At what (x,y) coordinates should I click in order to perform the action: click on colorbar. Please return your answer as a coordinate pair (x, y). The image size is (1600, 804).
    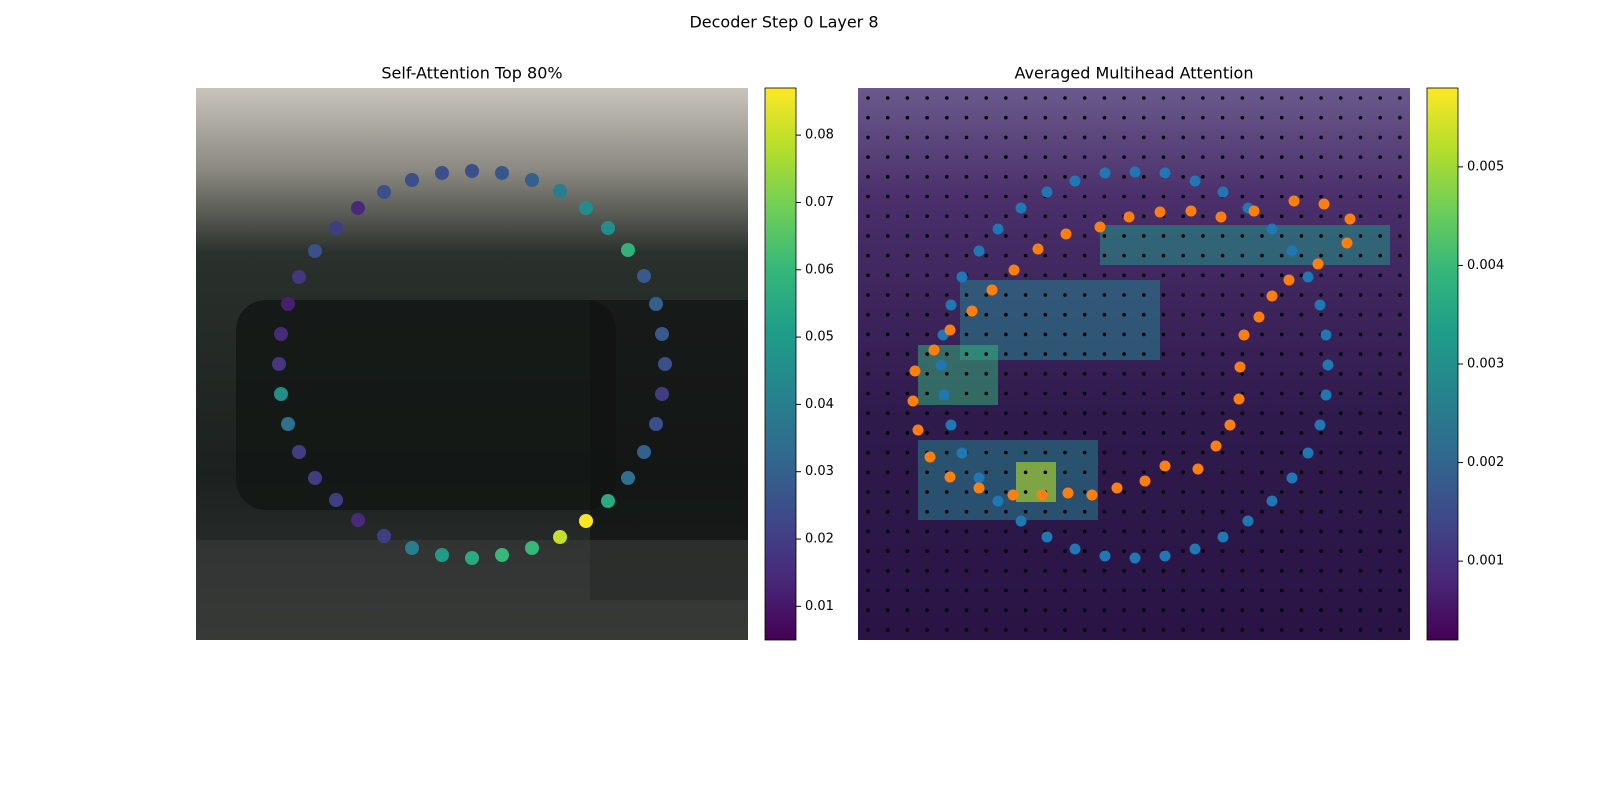
    Looking at the image, I should click on (780, 364).